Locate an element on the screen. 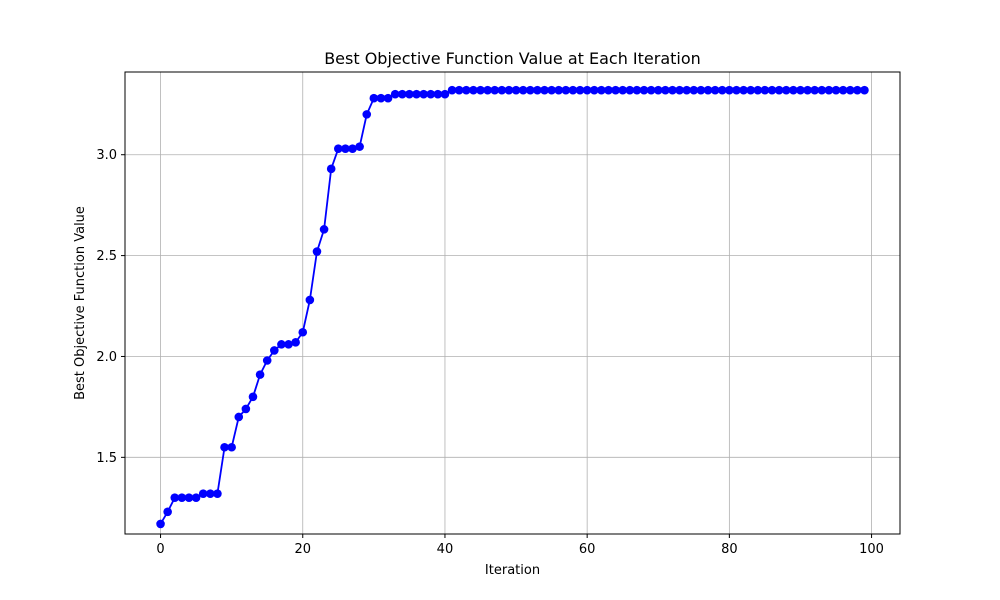 Image resolution: width=1000 pixels, height=600 pixels. y-tick-label: 2.5 is located at coordinates (106, 256).